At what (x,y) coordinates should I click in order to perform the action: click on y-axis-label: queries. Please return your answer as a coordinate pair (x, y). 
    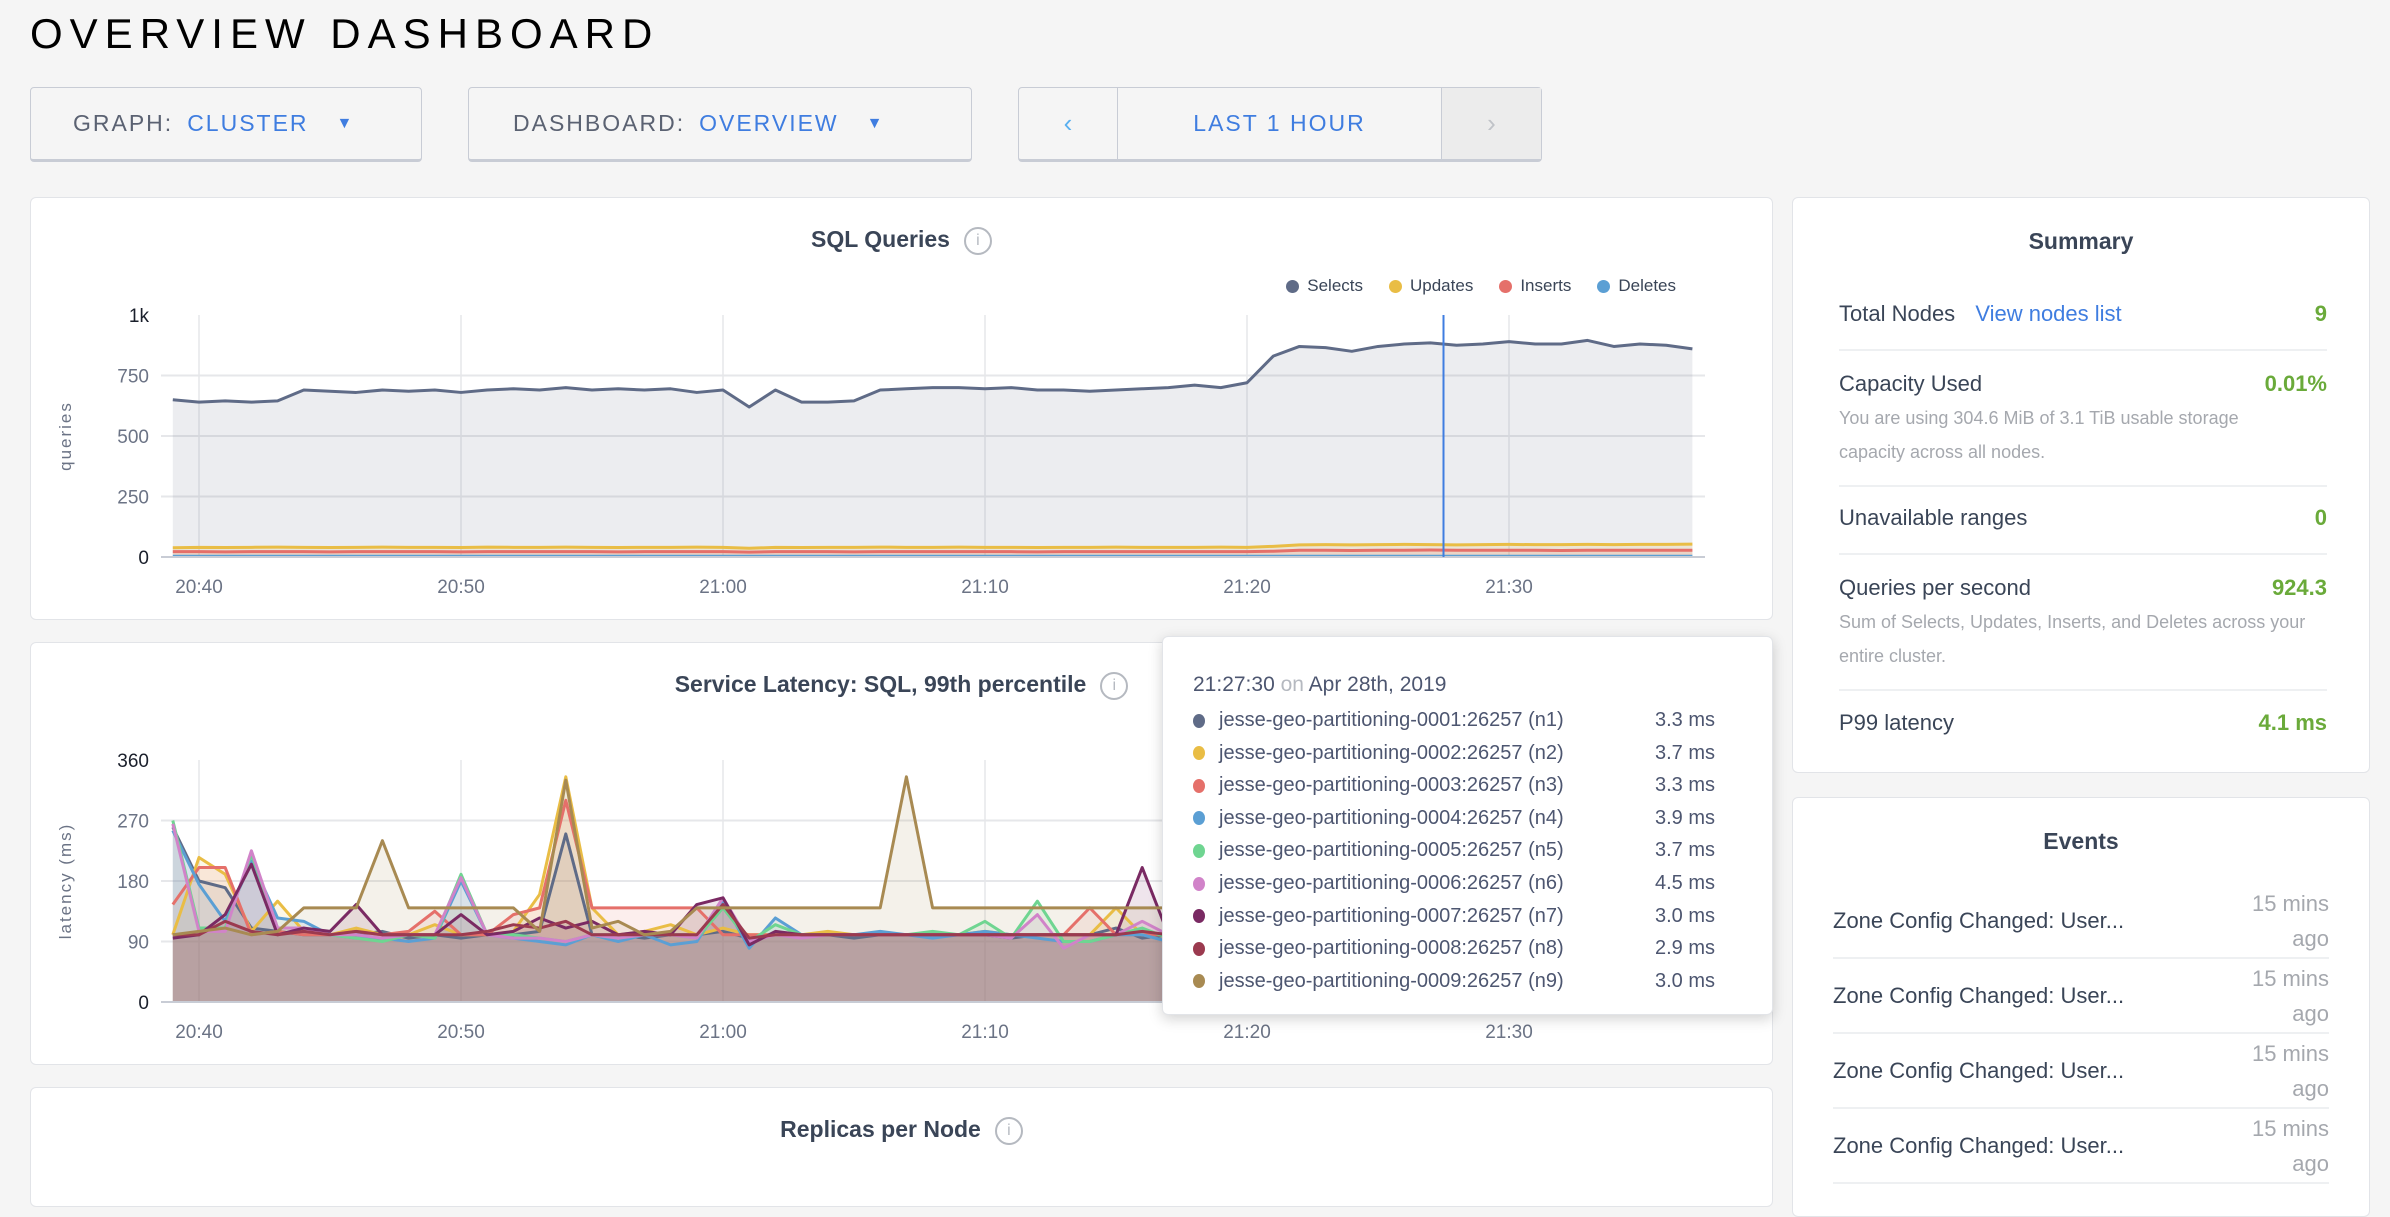
    Looking at the image, I should click on (65, 436).